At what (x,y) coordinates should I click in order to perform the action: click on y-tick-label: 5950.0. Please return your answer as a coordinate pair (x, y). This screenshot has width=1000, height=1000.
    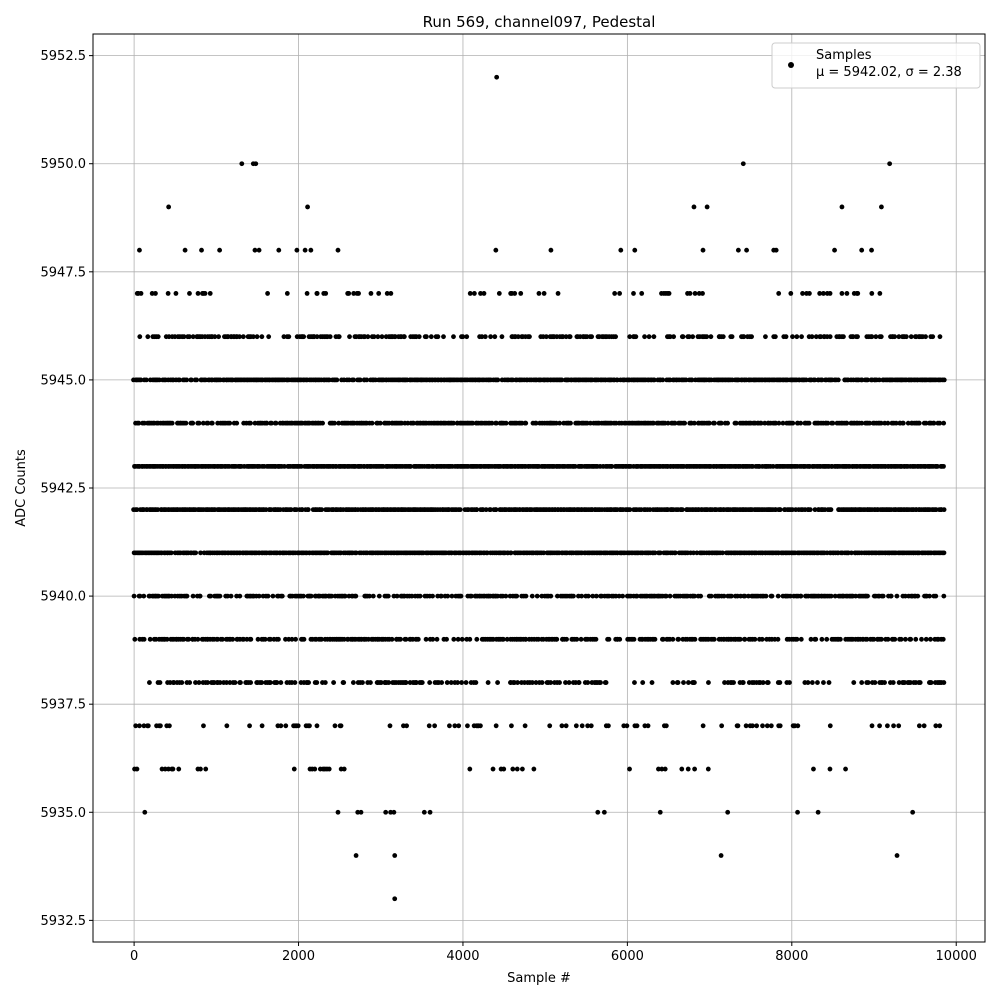
    Looking at the image, I should click on (64, 164).